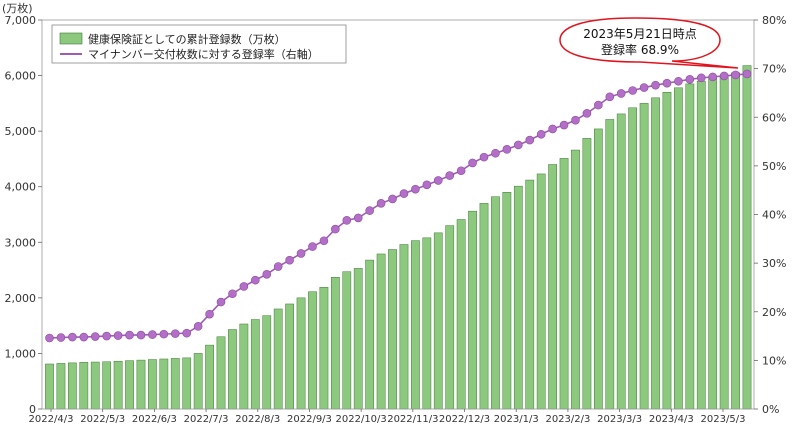 This screenshot has height=425, width=792. Describe the element at coordinates (206, 419) in the screenshot. I see `x-tick-label: 2022/7/3` at that location.